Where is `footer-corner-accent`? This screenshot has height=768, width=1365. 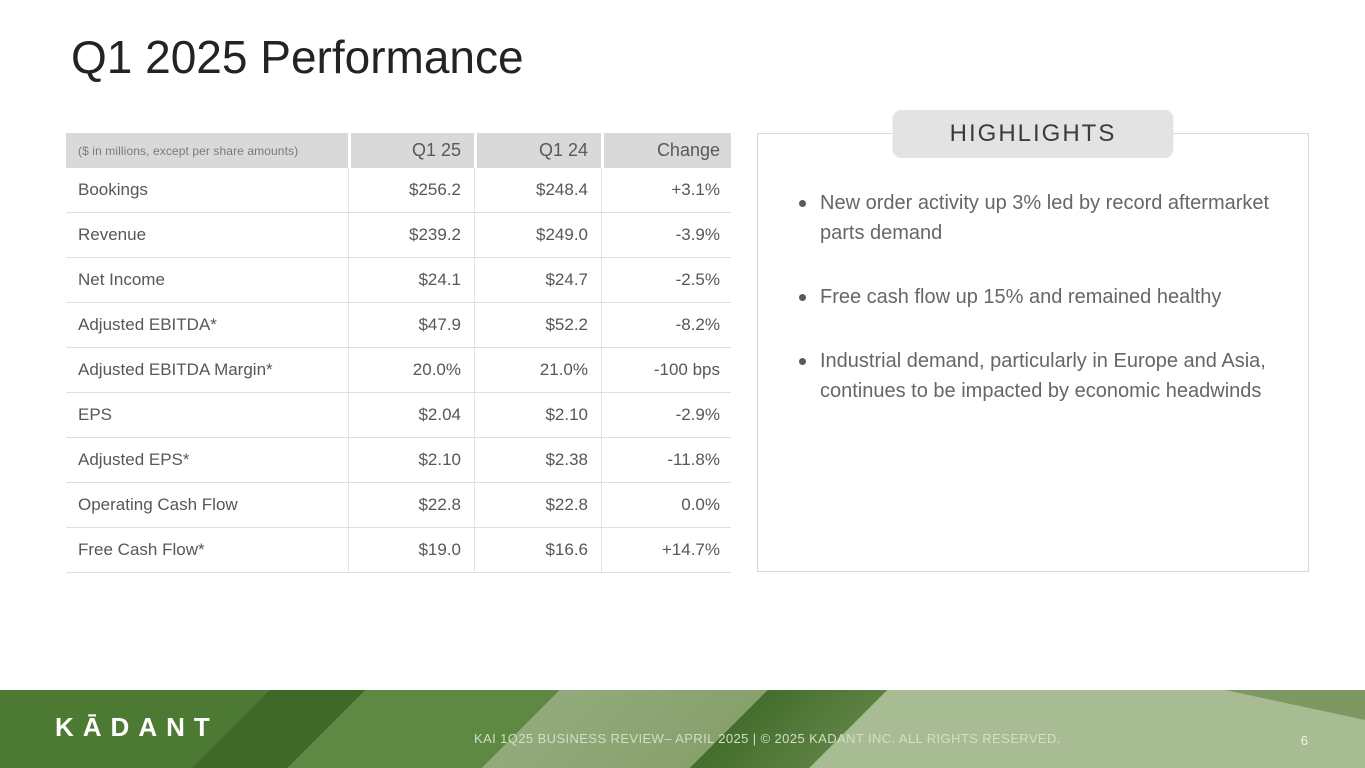 footer-corner-accent is located at coordinates (1295, 705).